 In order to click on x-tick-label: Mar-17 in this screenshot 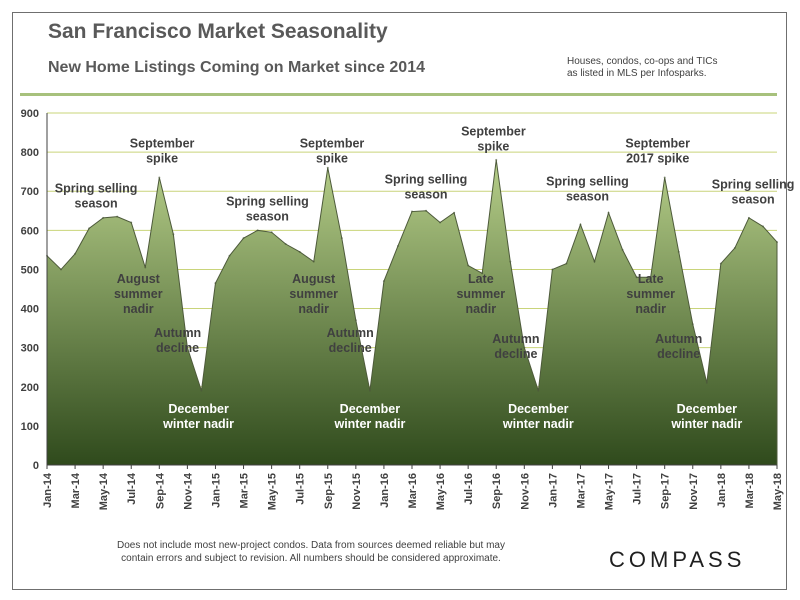, I will do `click(581, 490)`.